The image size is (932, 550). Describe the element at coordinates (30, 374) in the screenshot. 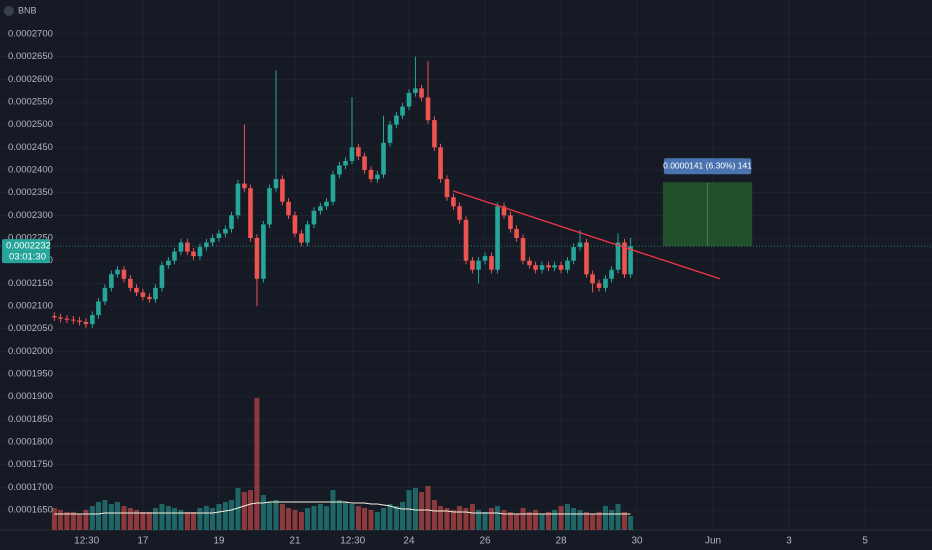

I see `y-tick-label: 0.0001950` at that location.